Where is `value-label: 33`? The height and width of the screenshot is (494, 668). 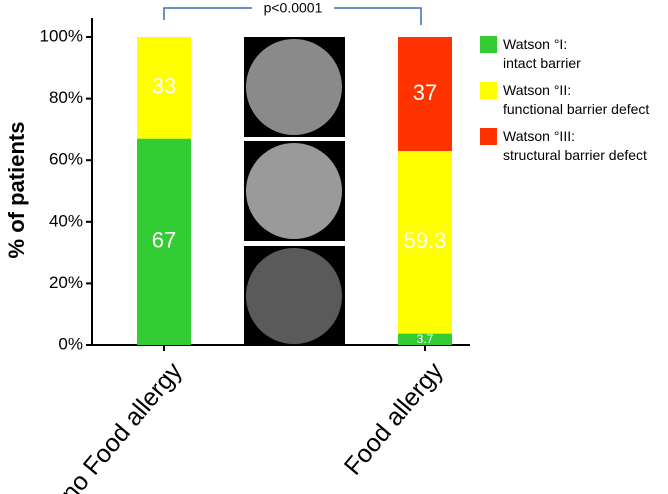 value-label: 33 is located at coordinates (164, 86).